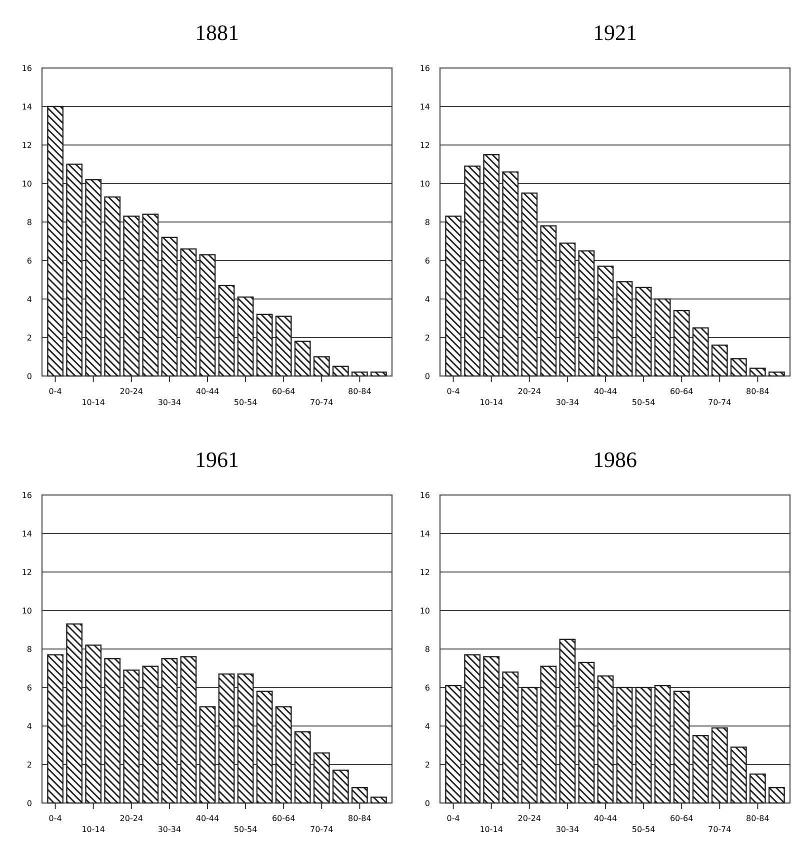 Image resolution: width=797 pixels, height=847 pixels. I want to click on chart-title: 1961, so click(217, 459).